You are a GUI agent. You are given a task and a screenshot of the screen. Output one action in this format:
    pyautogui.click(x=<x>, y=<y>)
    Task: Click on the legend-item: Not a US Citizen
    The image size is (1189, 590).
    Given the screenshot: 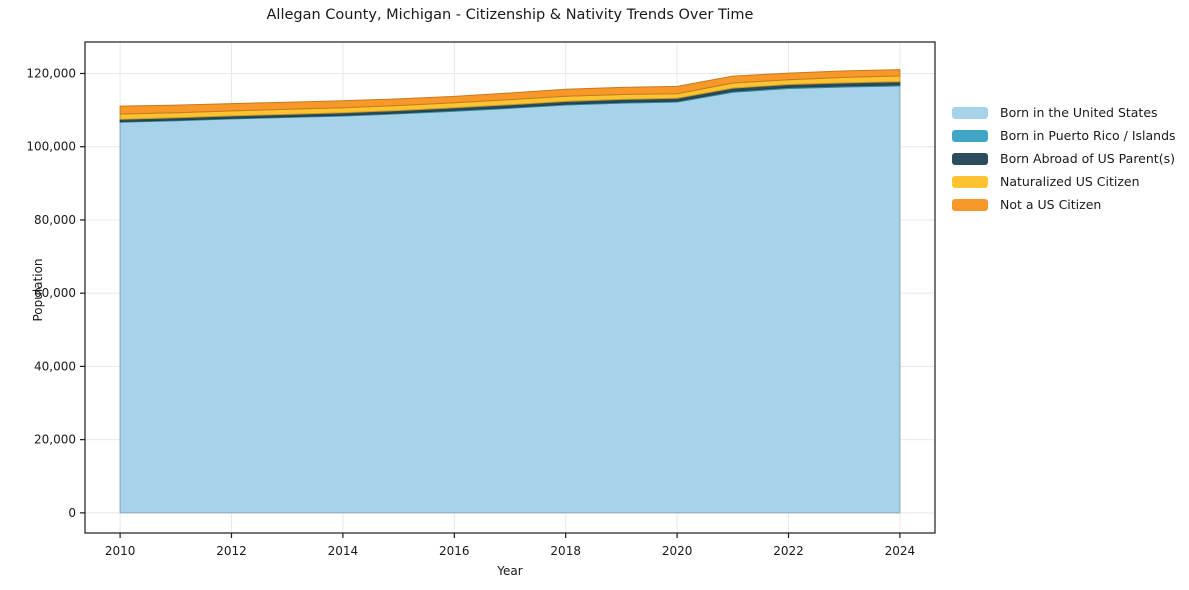 What is the action you would take?
    pyautogui.click(x=1064, y=205)
    